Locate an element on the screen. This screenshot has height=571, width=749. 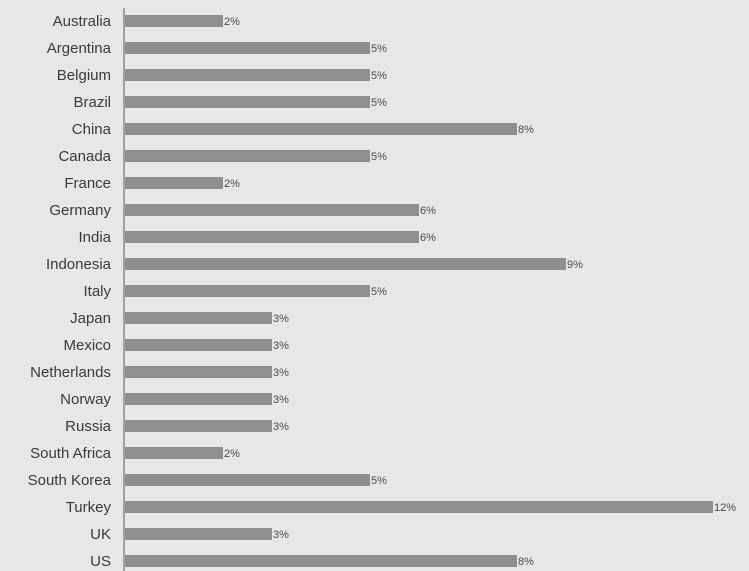
bar-indonesia is located at coordinates (345, 264).